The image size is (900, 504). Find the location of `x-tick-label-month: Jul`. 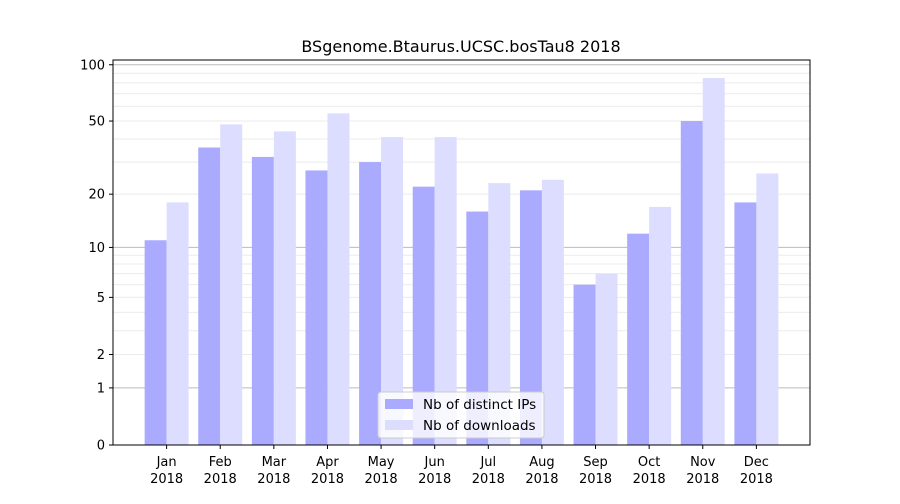

x-tick-label-month: Jul is located at coordinates (487, 462).